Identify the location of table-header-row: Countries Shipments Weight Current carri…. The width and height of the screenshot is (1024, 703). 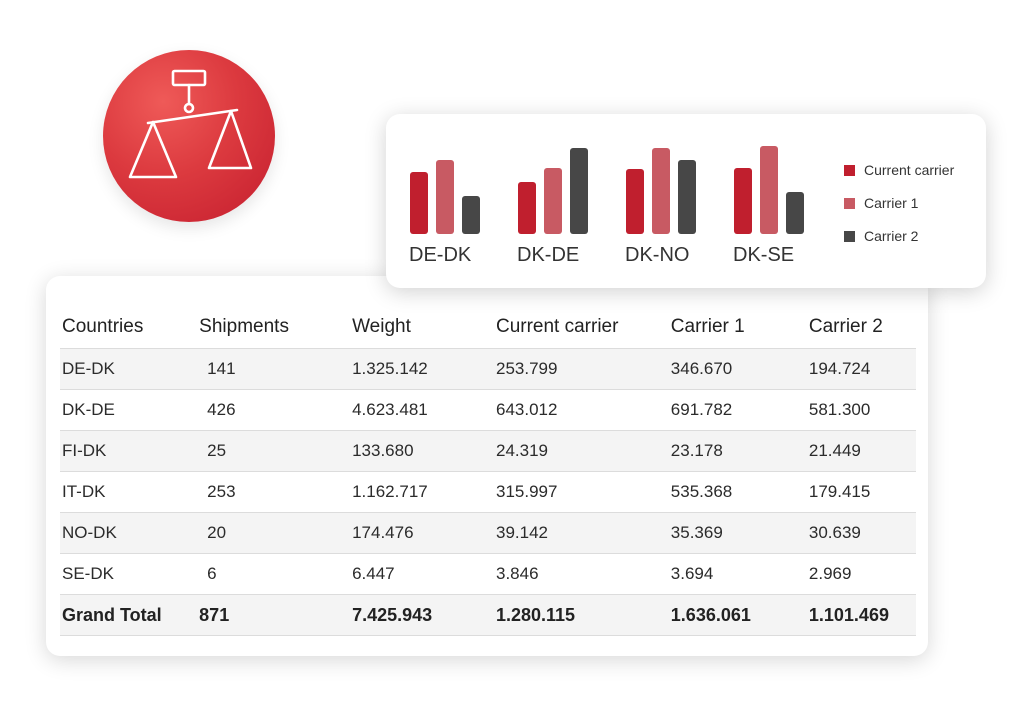
(488, 327).